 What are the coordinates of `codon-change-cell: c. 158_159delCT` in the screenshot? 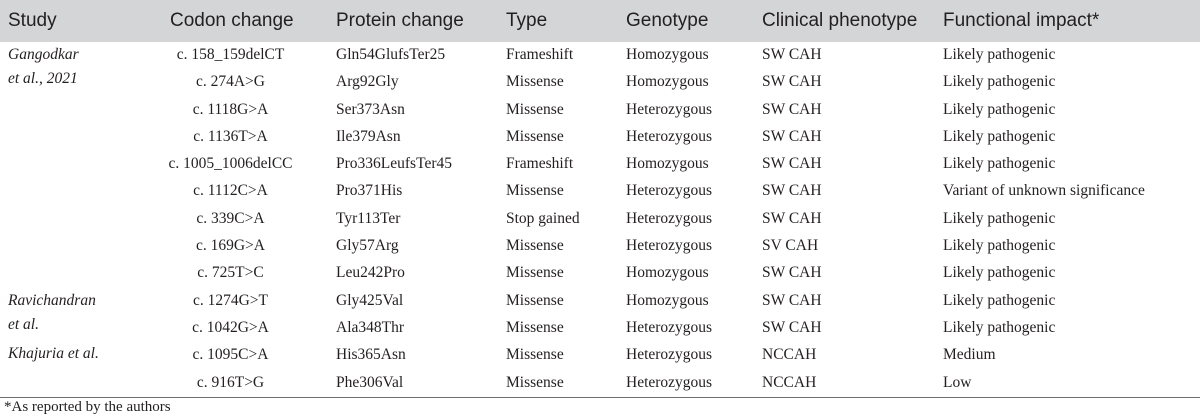 It's located at (230, 54).